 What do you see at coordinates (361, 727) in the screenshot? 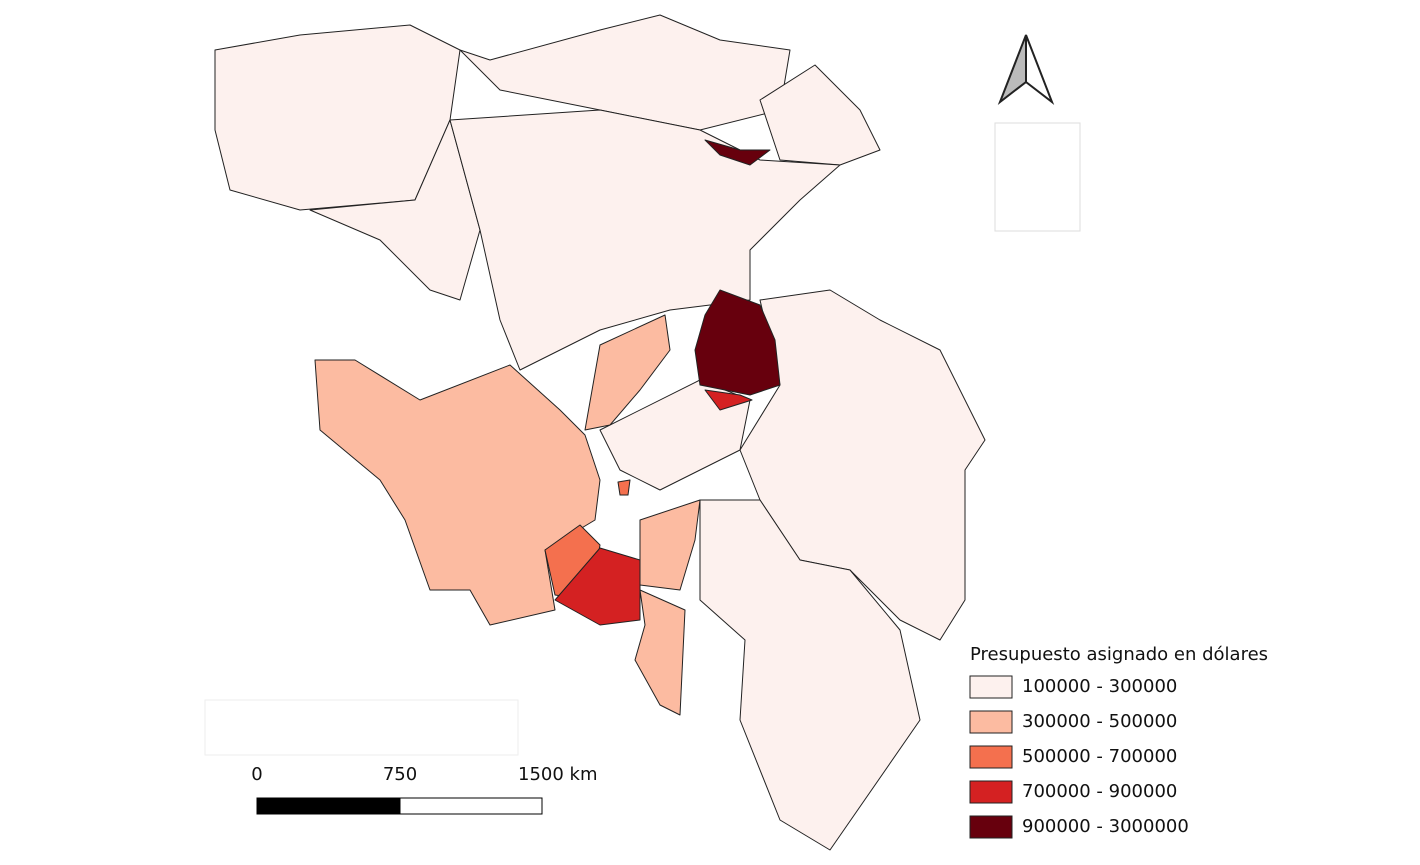
I see `blank-box` at bounding box center [361, 727].